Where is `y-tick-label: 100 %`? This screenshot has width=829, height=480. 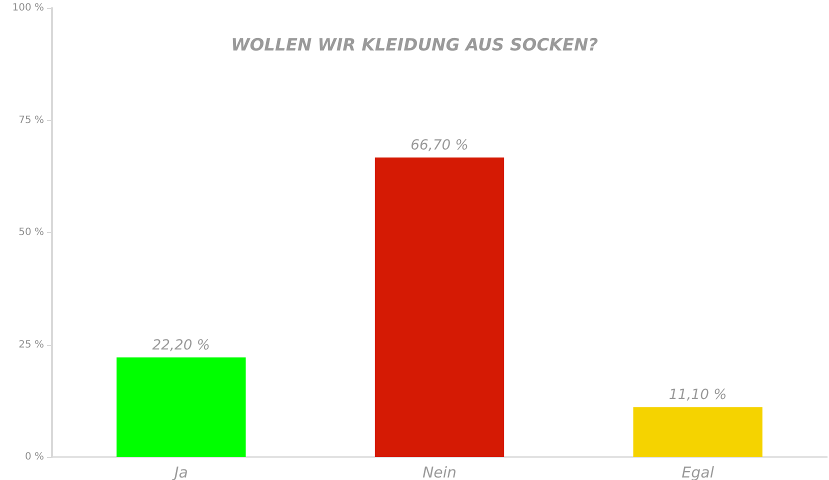 y-tick-label: 100 % is located at coordinates (28, 8).